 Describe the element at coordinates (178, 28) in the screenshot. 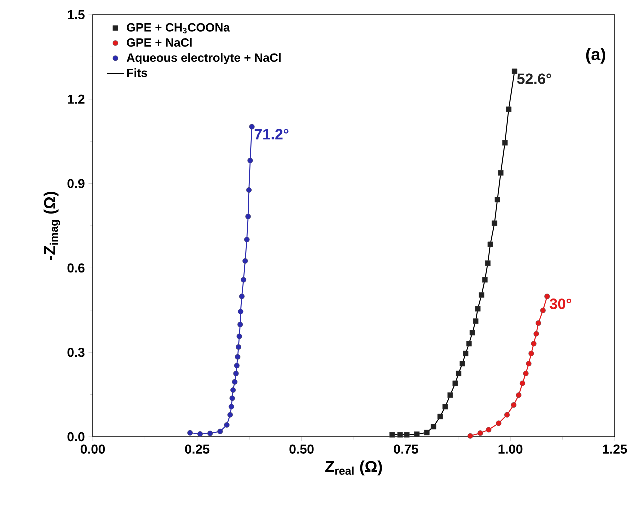

I see `legend-label: GPE + CH$_{3}$COONa` at that location.